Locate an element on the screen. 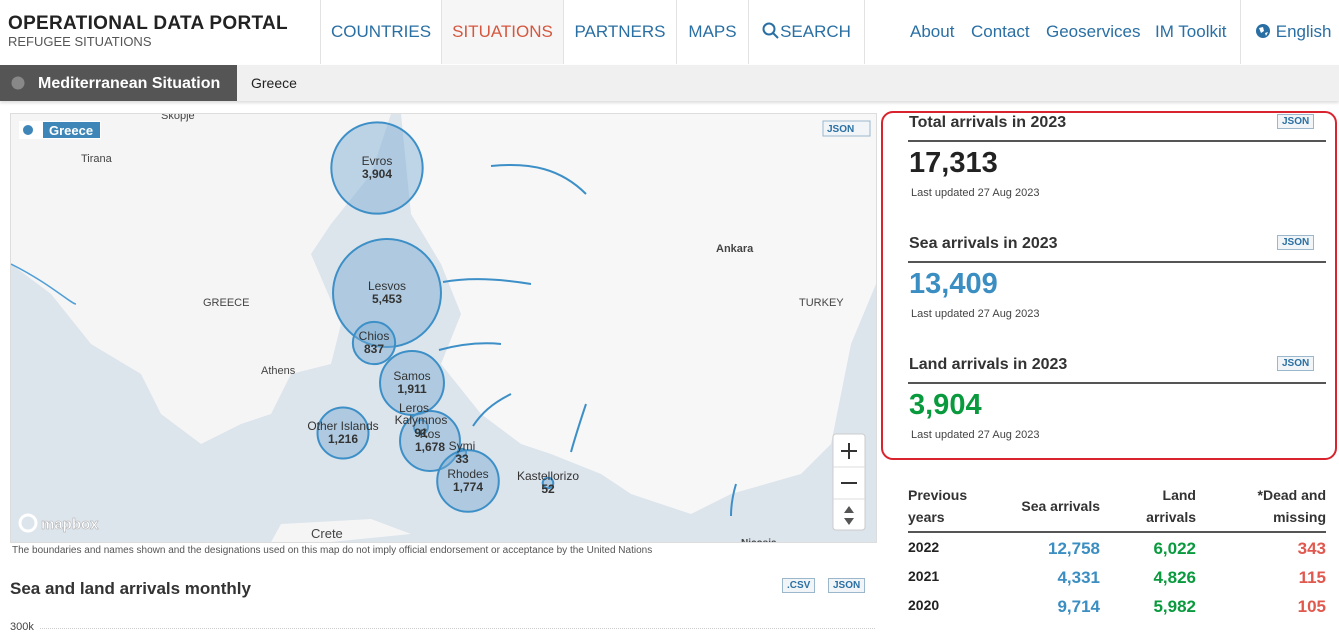  boundary is located at coordinates (44, 284).